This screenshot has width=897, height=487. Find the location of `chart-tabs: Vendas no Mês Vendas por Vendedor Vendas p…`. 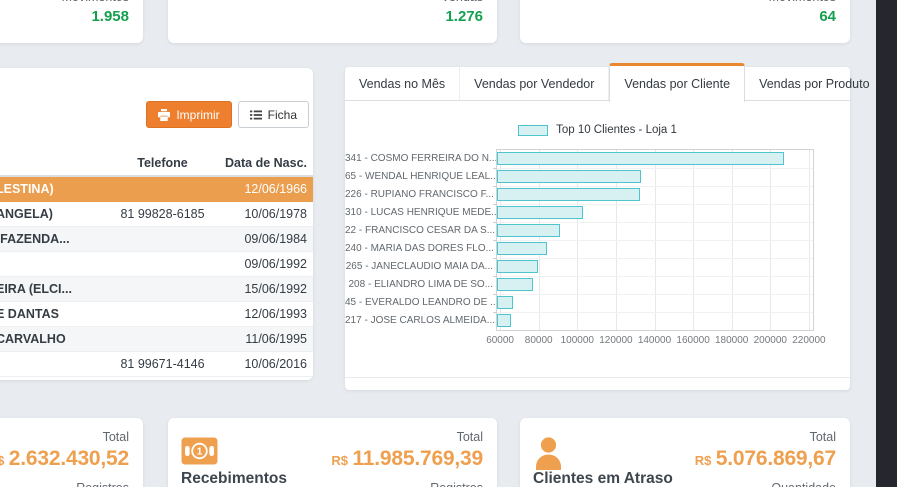

chart-tabs: Vendas no Mês Vendas por Vendedor Vendas p… is located at coordinates (615, 82).